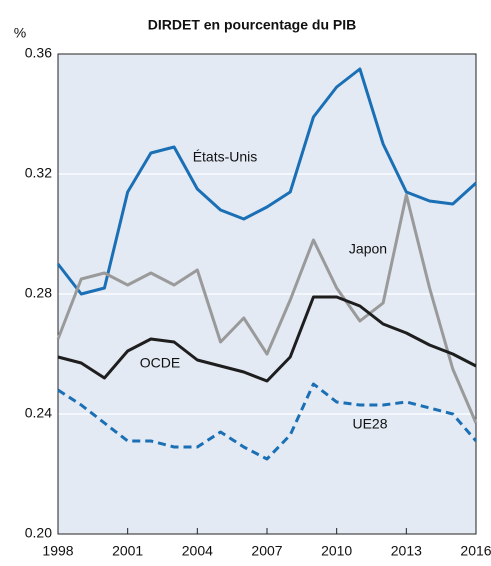 The height and width of the screenshot is (566, 491). What do you see at coordinates (57, 551) in the screenshot?
I see `x-tick-label: 1998` at bounding box center [57, 551].